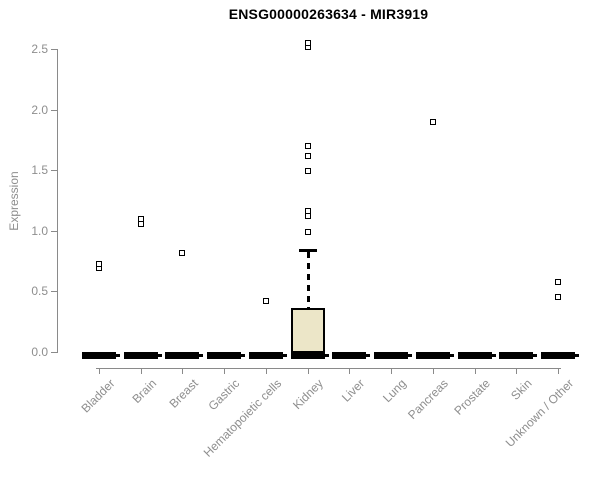 The image size is (600, 500). What do you see at coordinates (328, 14) in the screenshot?
I see `chart-title: ENSG00000263634 - MIR3919` at bounding box center [328, 14].